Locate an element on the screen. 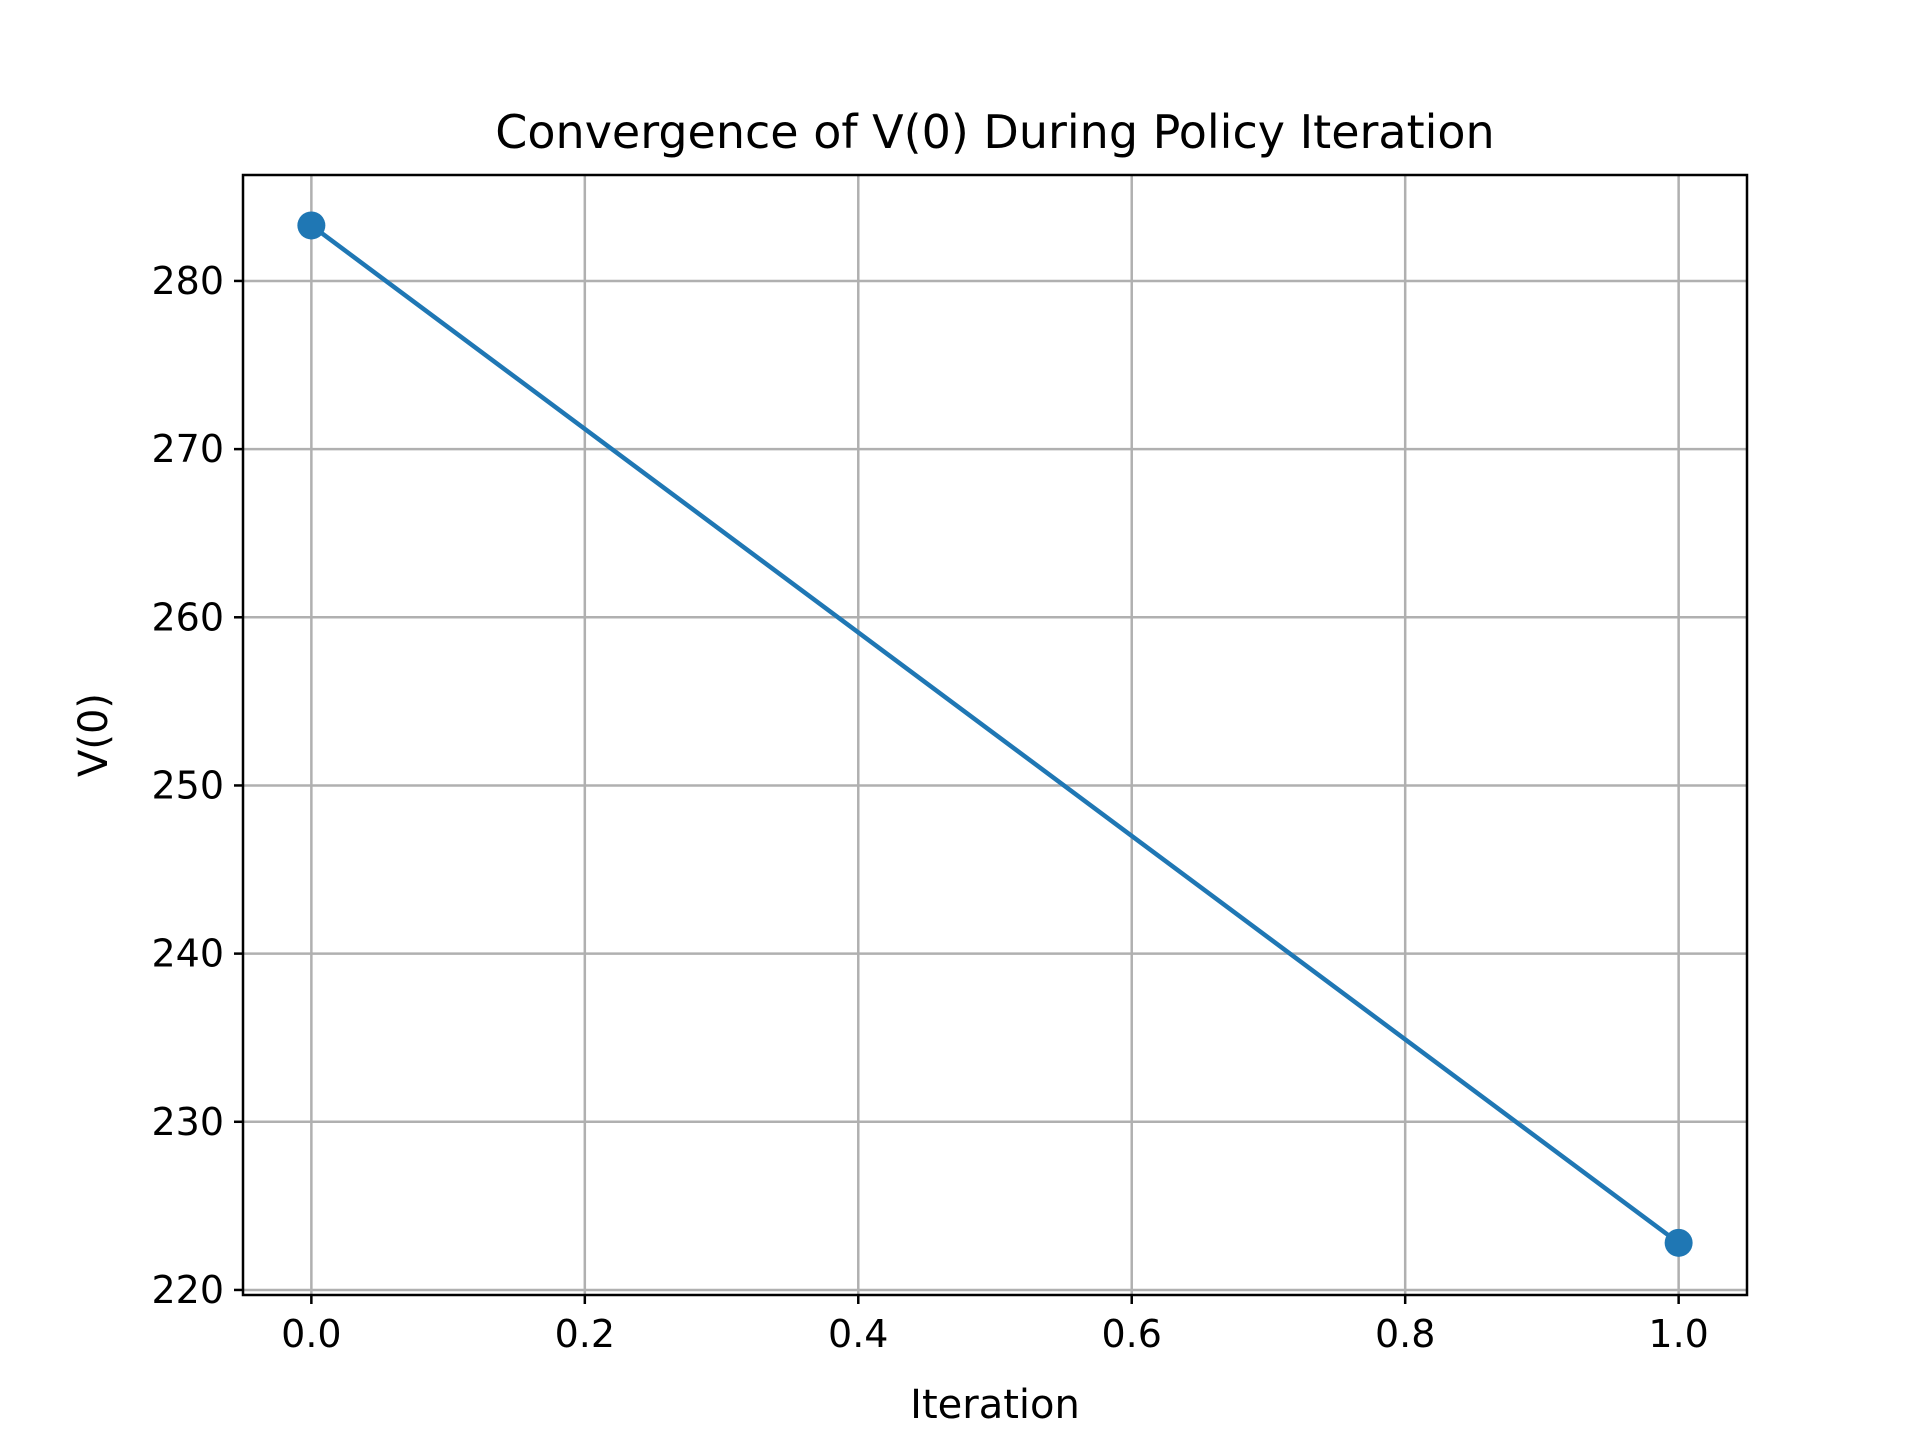 This screenshot has height=1440, width=1920. x-tick-label: 1.0 is located at coordinates (1678, 1334).